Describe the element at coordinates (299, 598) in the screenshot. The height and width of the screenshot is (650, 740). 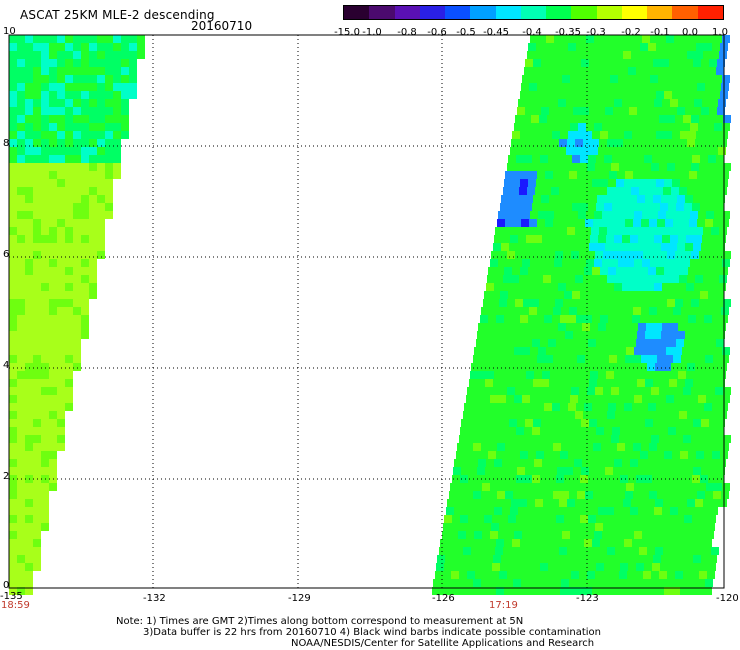
I see `x-tick-129w: -129` at that location.